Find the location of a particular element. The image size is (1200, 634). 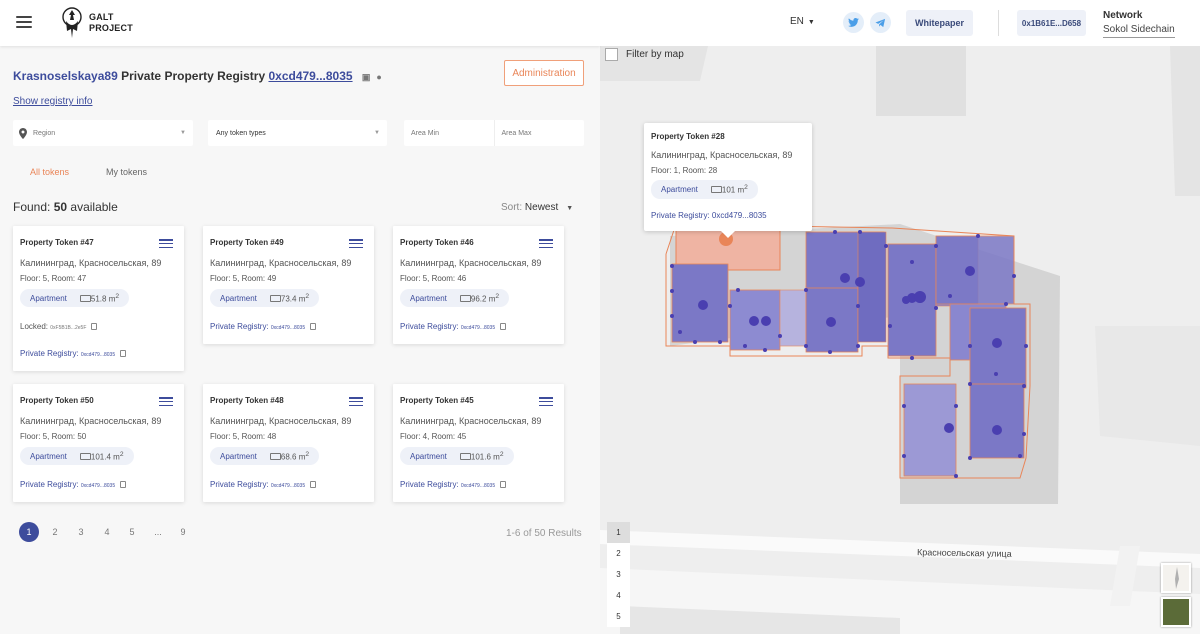

menu-icon is located at coordinates (24, 22).